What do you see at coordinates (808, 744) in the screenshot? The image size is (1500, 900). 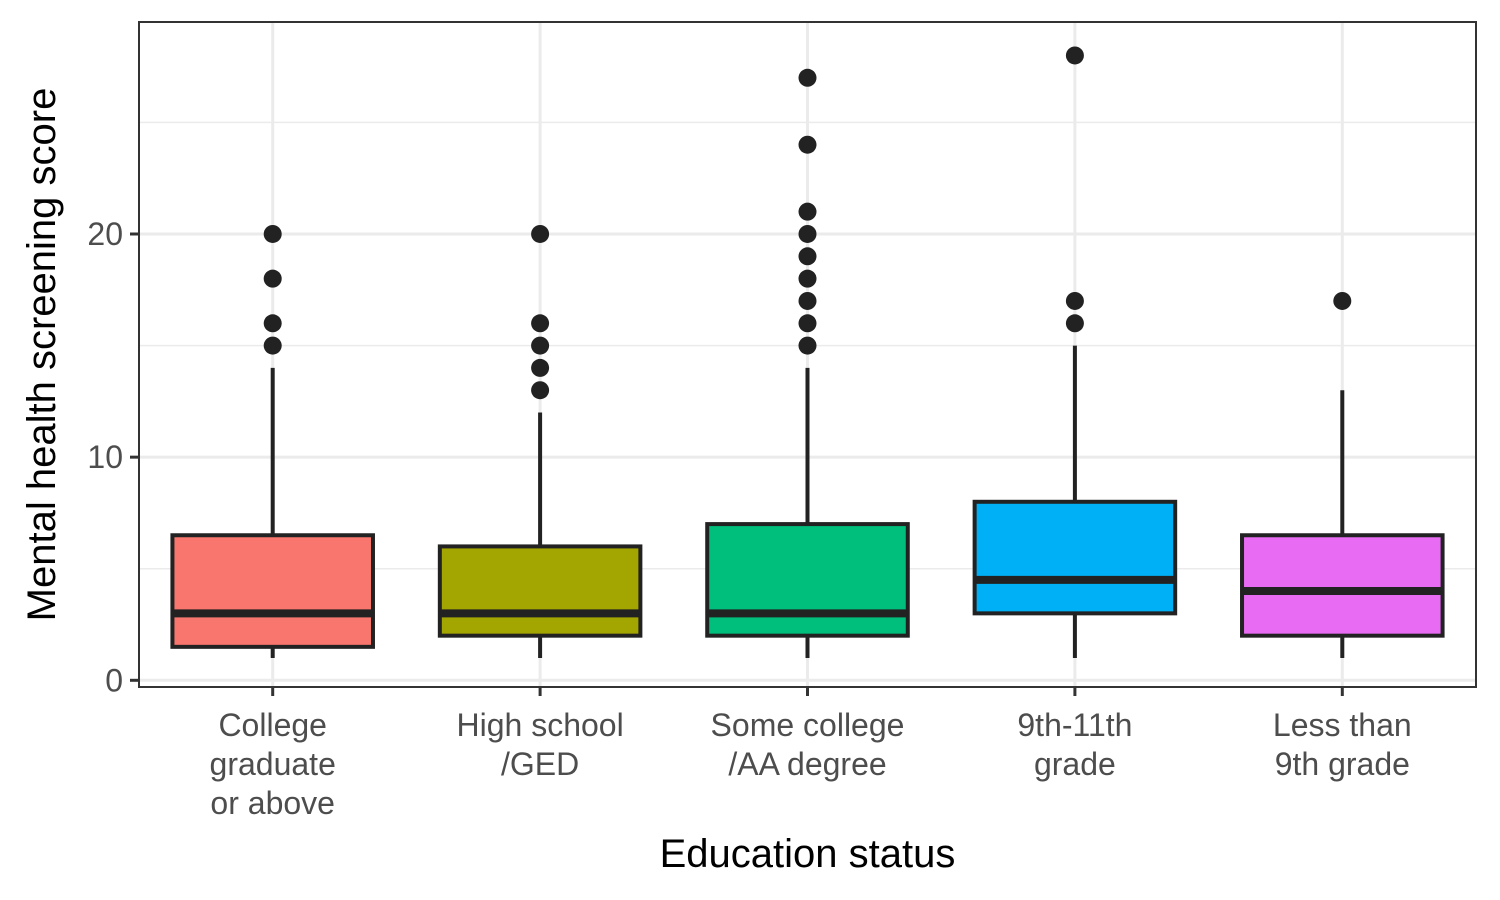 I see `x-tick-label: Some college/AA degree` at bounding box center [808, 744].